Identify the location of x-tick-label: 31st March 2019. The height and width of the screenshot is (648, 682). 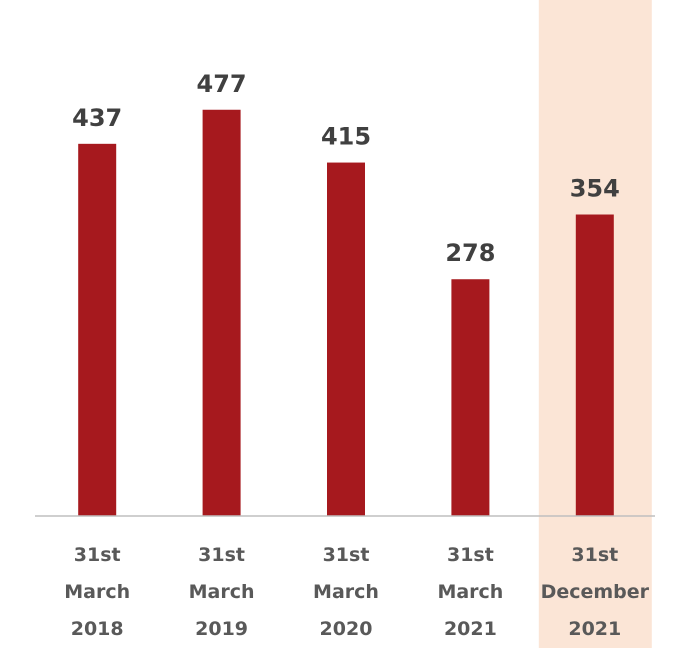
(221, 592).